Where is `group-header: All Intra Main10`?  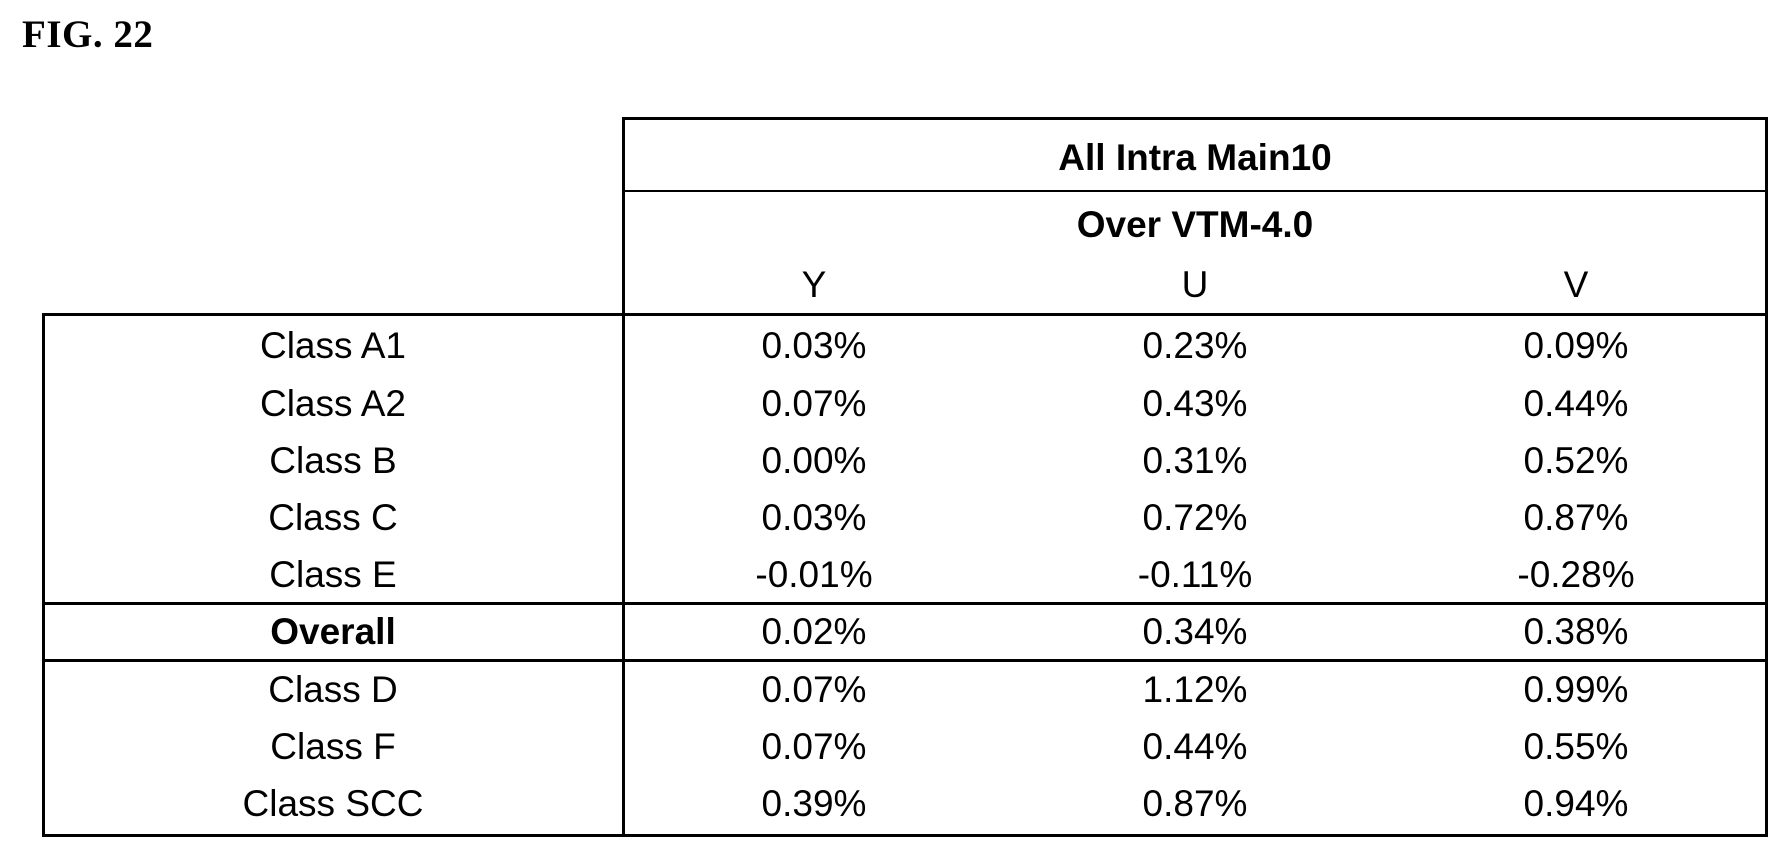
group-header: All Intra Main10 is located at coordinates (1195, 157).